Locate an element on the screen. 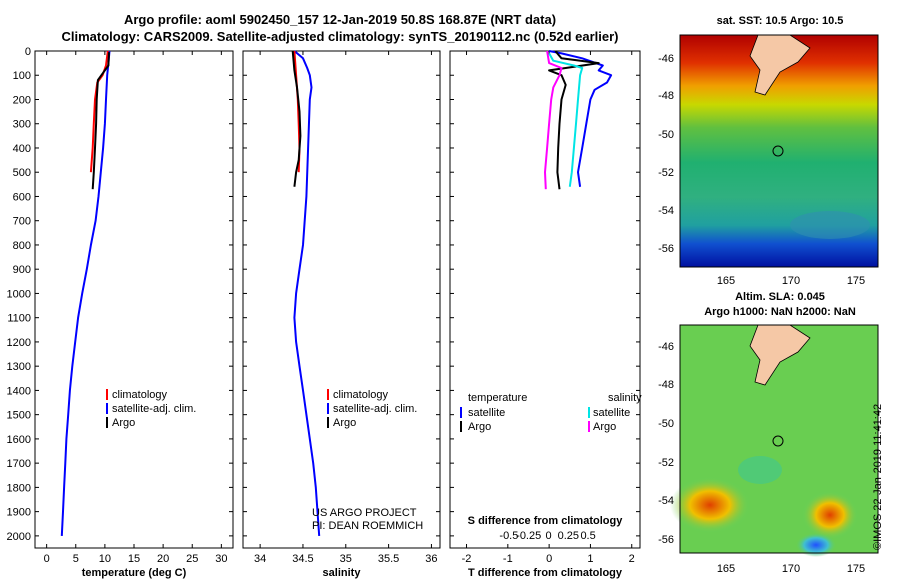  sst-lon-tick: 170 is located at coordinates (791, 281).